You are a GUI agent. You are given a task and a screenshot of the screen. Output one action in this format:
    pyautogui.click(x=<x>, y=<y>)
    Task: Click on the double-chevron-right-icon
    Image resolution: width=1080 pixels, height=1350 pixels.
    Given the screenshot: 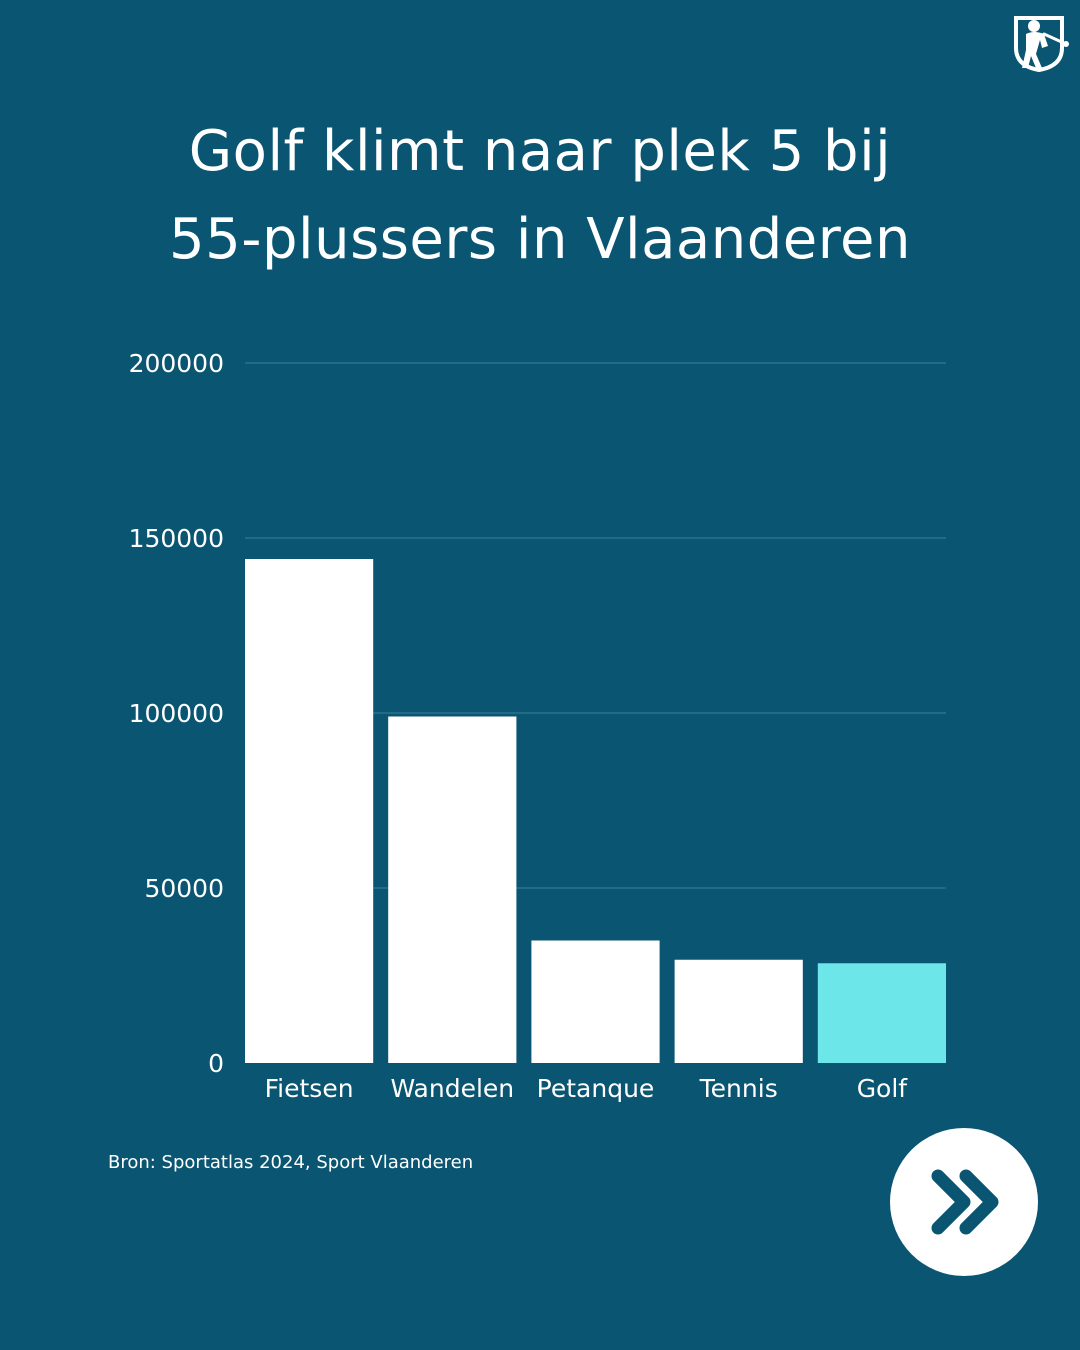 What is the action you would take?
    pyautogui.click(x=965, y=1202)
    